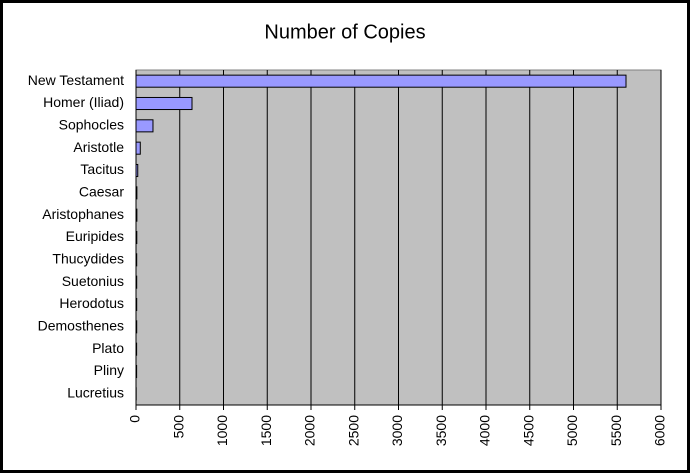 This screenshot has width=690, height=473. I want to click on y-tick-label: Aristophanes, so click(83, 214).